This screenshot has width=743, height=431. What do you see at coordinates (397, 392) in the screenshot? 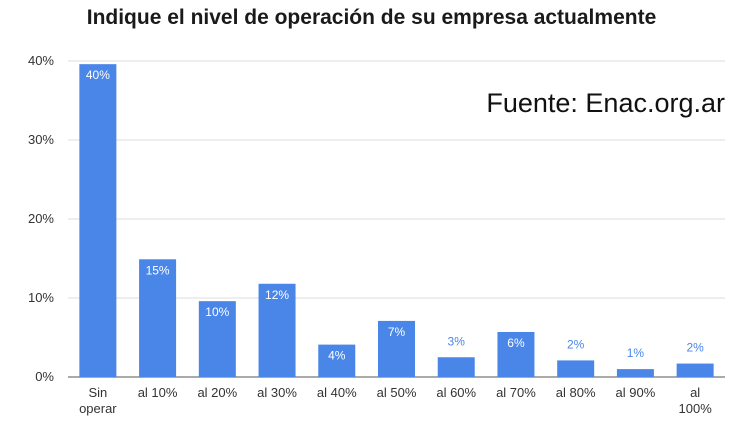
I see `x-tick-label: al 50%` at bounding box center [397, 392].